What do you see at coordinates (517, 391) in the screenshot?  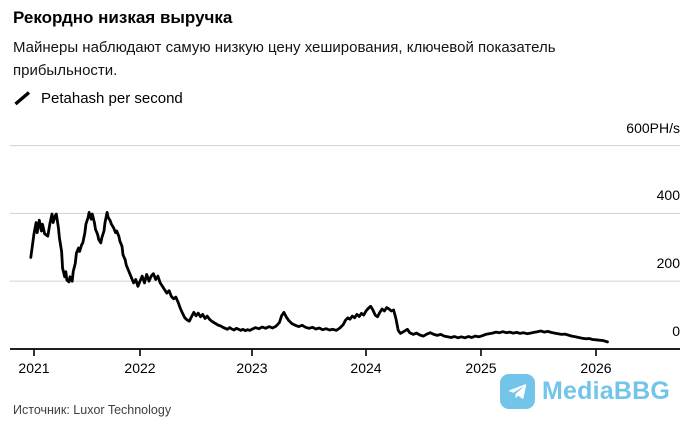 I see `telegram-plane-icon` at bounding box center [517, 391].